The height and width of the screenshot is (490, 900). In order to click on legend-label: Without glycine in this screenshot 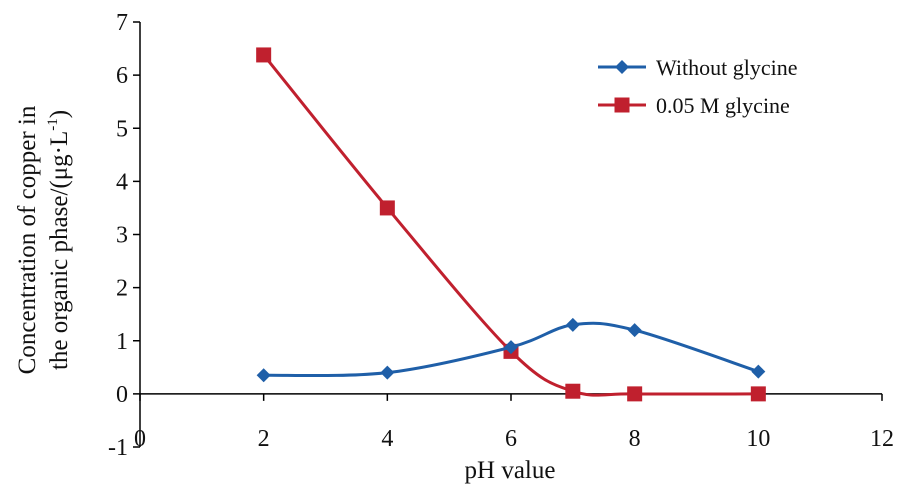, I will do `click(726, 67)`.